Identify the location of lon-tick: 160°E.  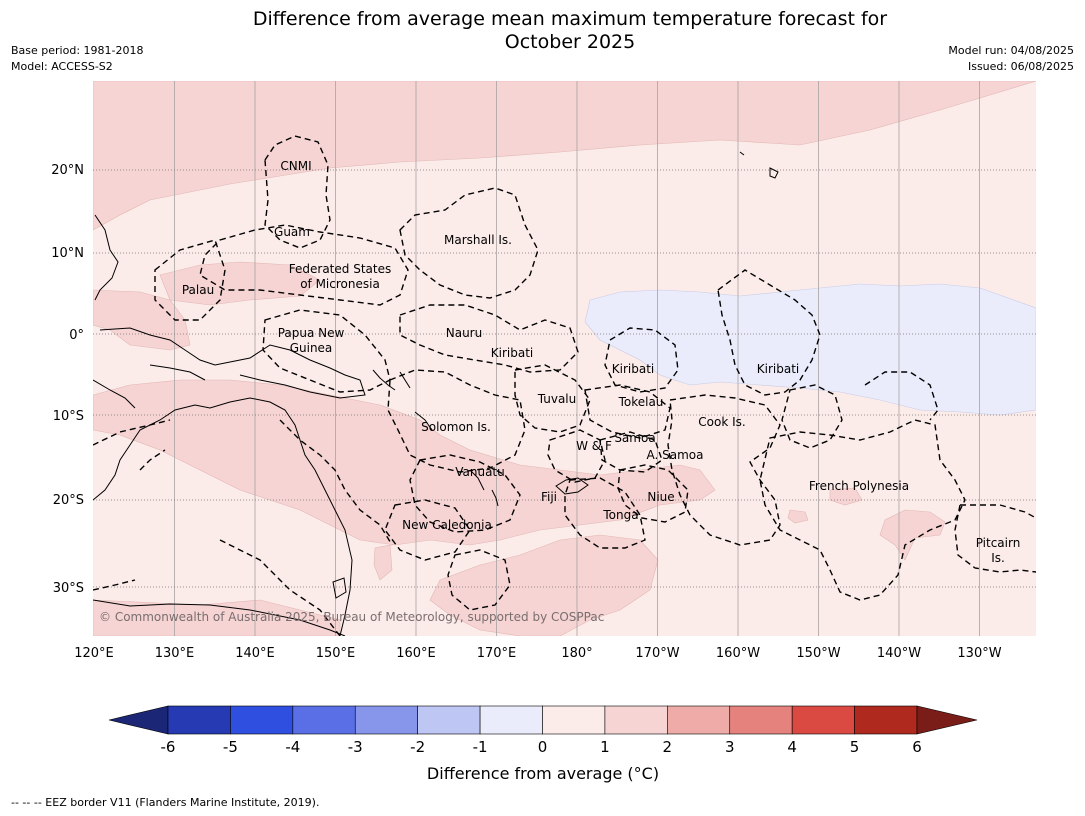
(416, 653).